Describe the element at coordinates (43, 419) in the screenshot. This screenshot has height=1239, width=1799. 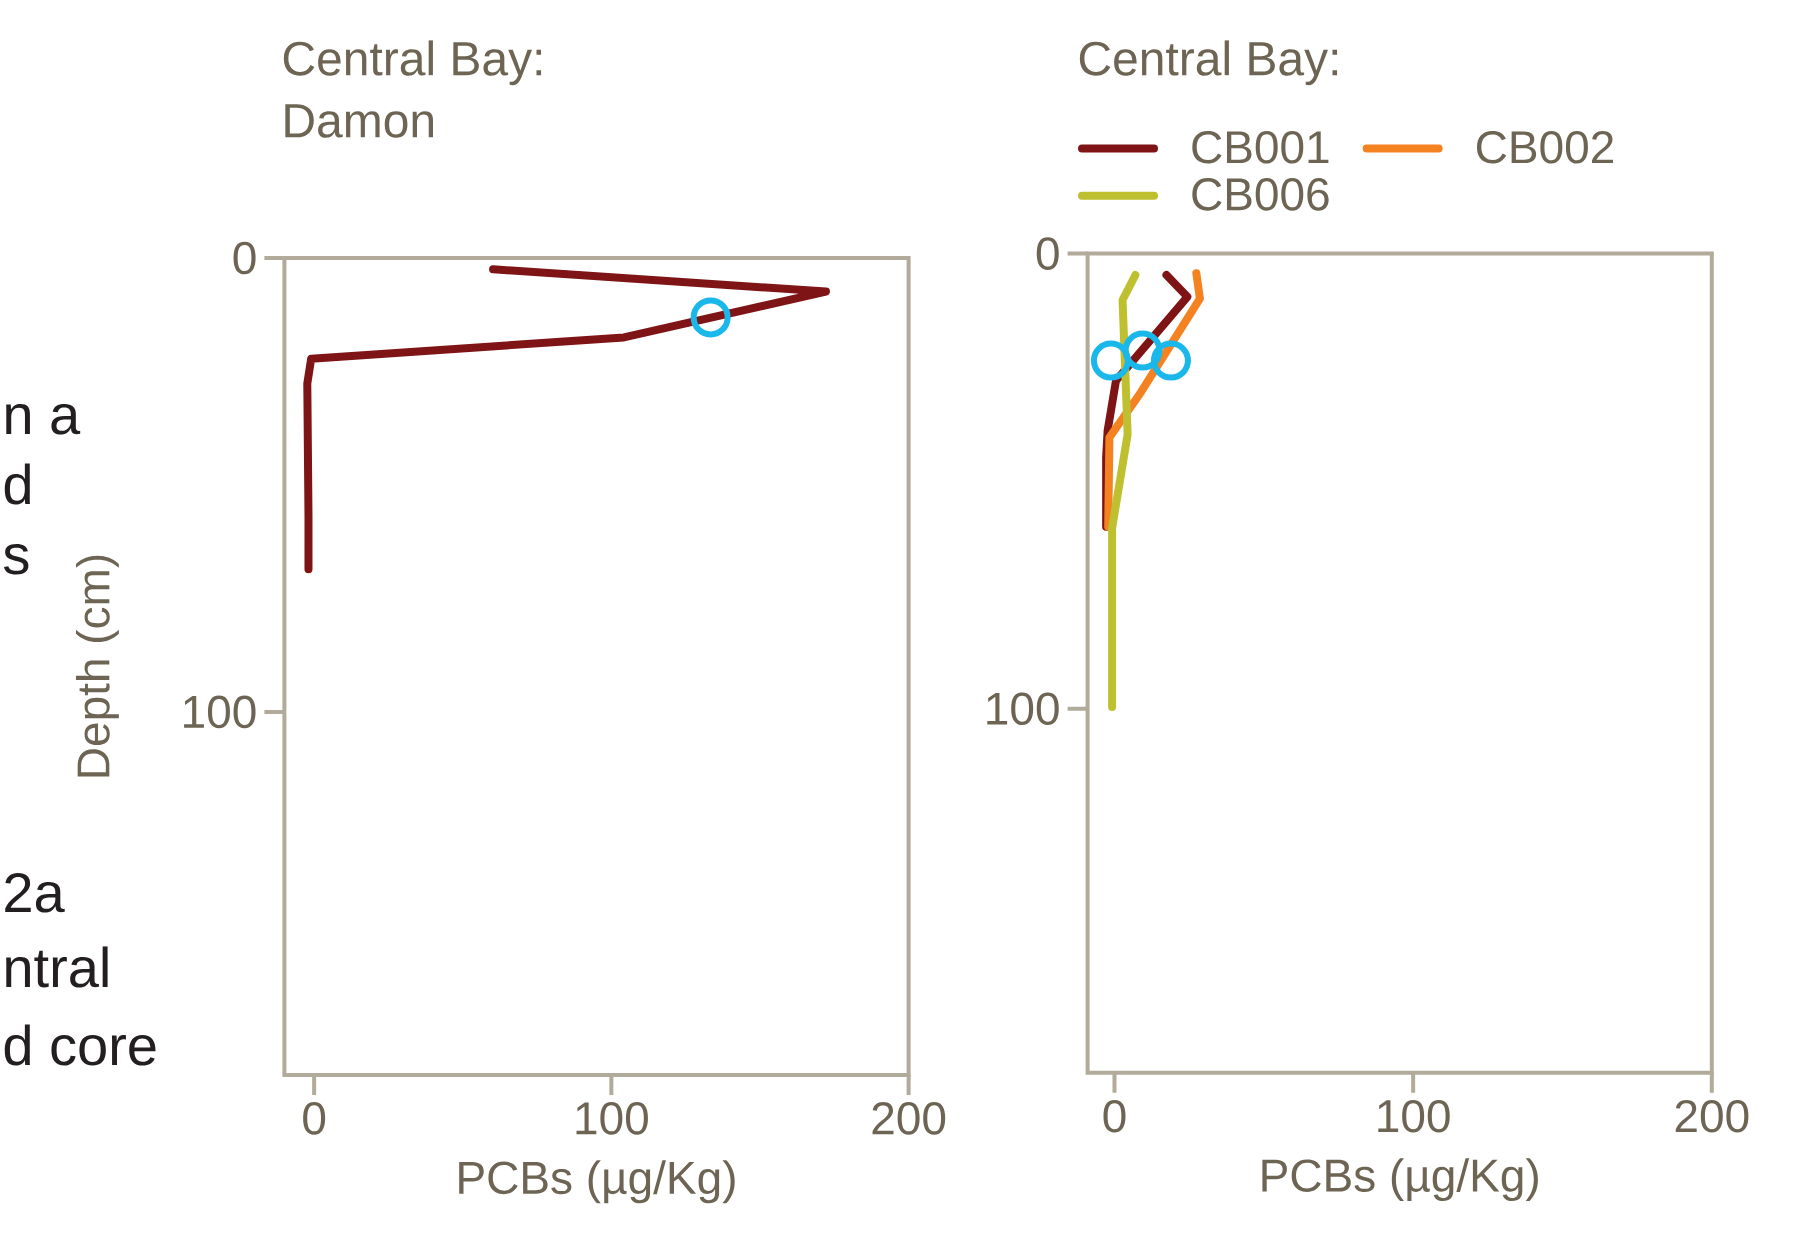
I see `text: n a` at that location.